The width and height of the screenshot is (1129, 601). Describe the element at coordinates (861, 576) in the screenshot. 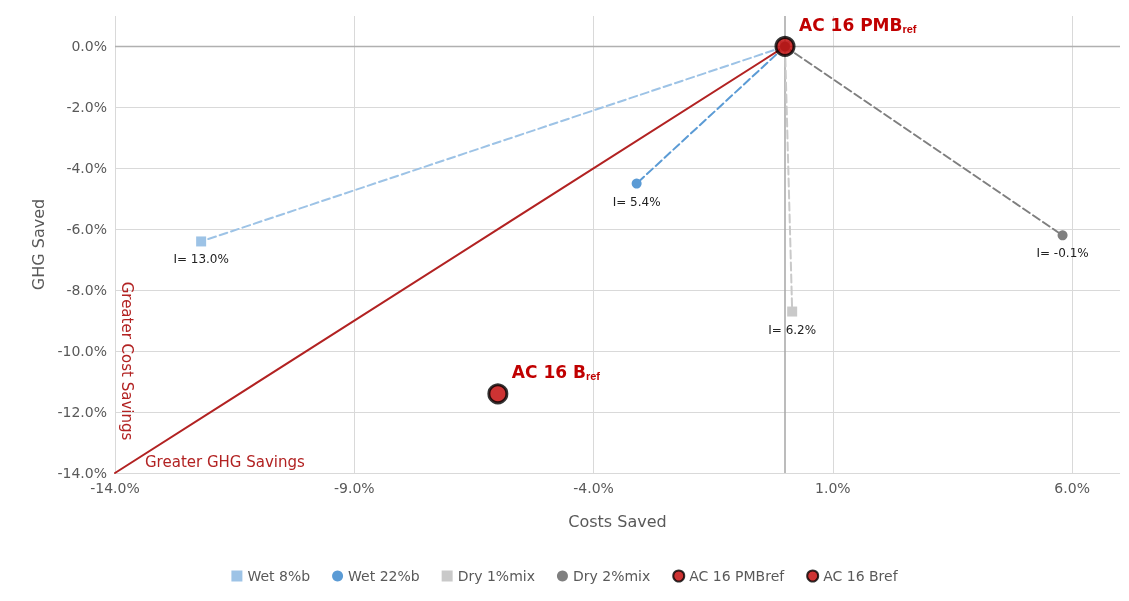

I see `legend-label: AC 16 Bref` at that location.